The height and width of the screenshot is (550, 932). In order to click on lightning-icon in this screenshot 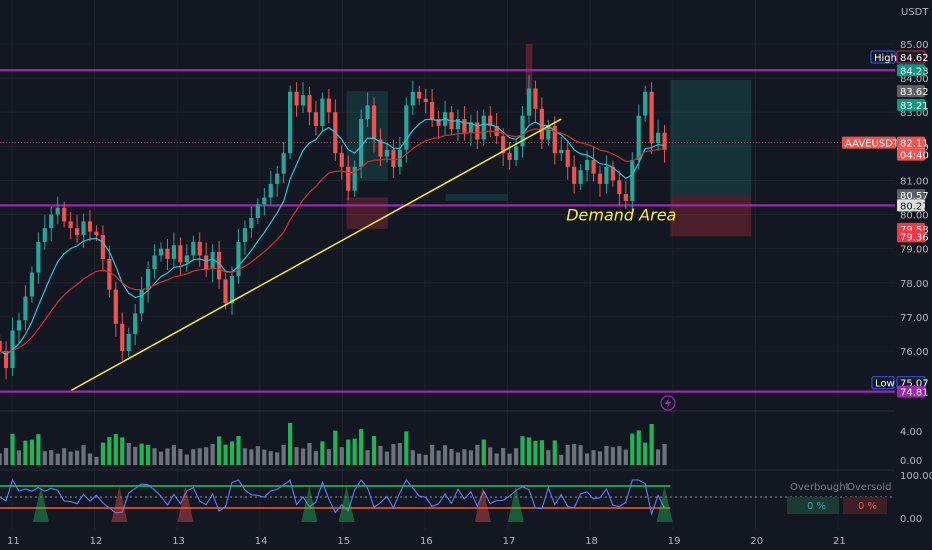, I will do `click(668, 403)`.